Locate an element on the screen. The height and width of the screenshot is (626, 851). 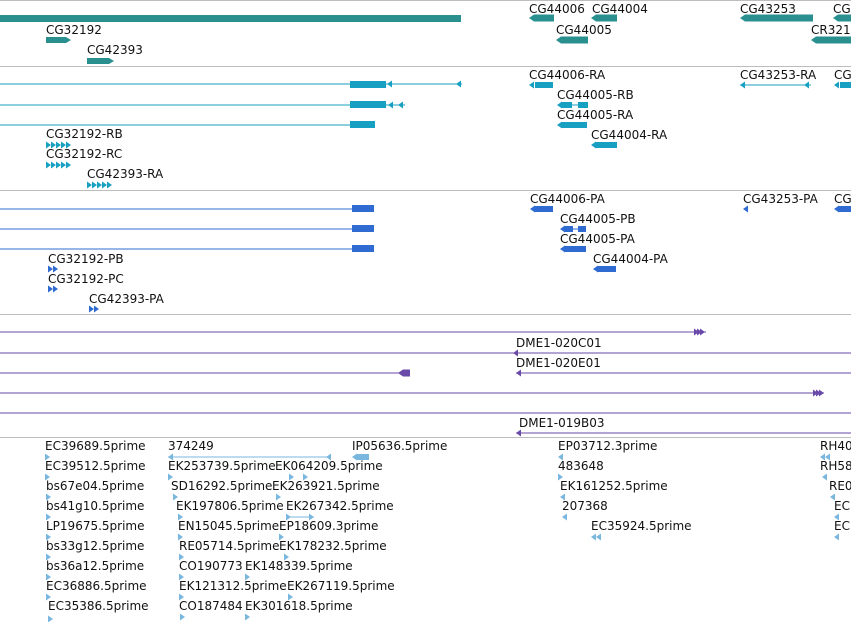
feature-label: CG42393-PA is located at coordinates (127, 299).